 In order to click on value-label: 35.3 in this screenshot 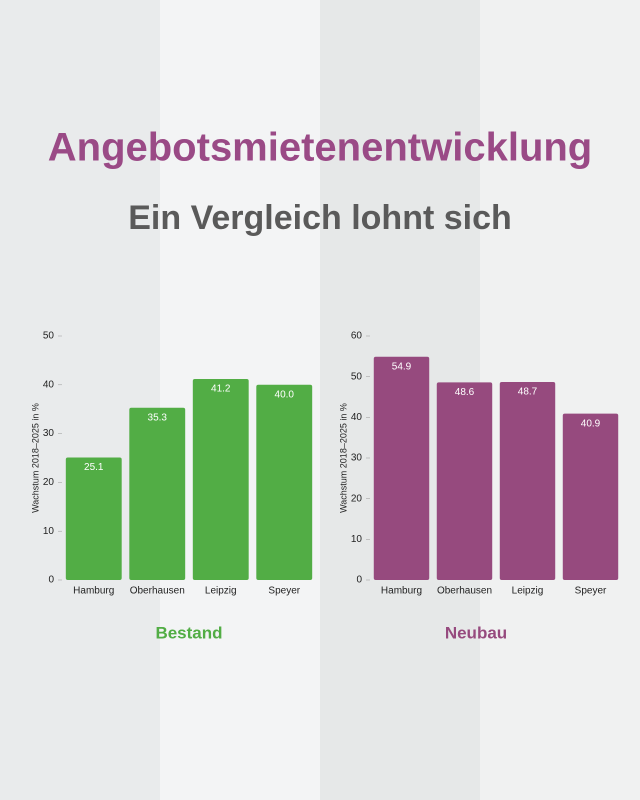, I will do `click(158, 417)`.